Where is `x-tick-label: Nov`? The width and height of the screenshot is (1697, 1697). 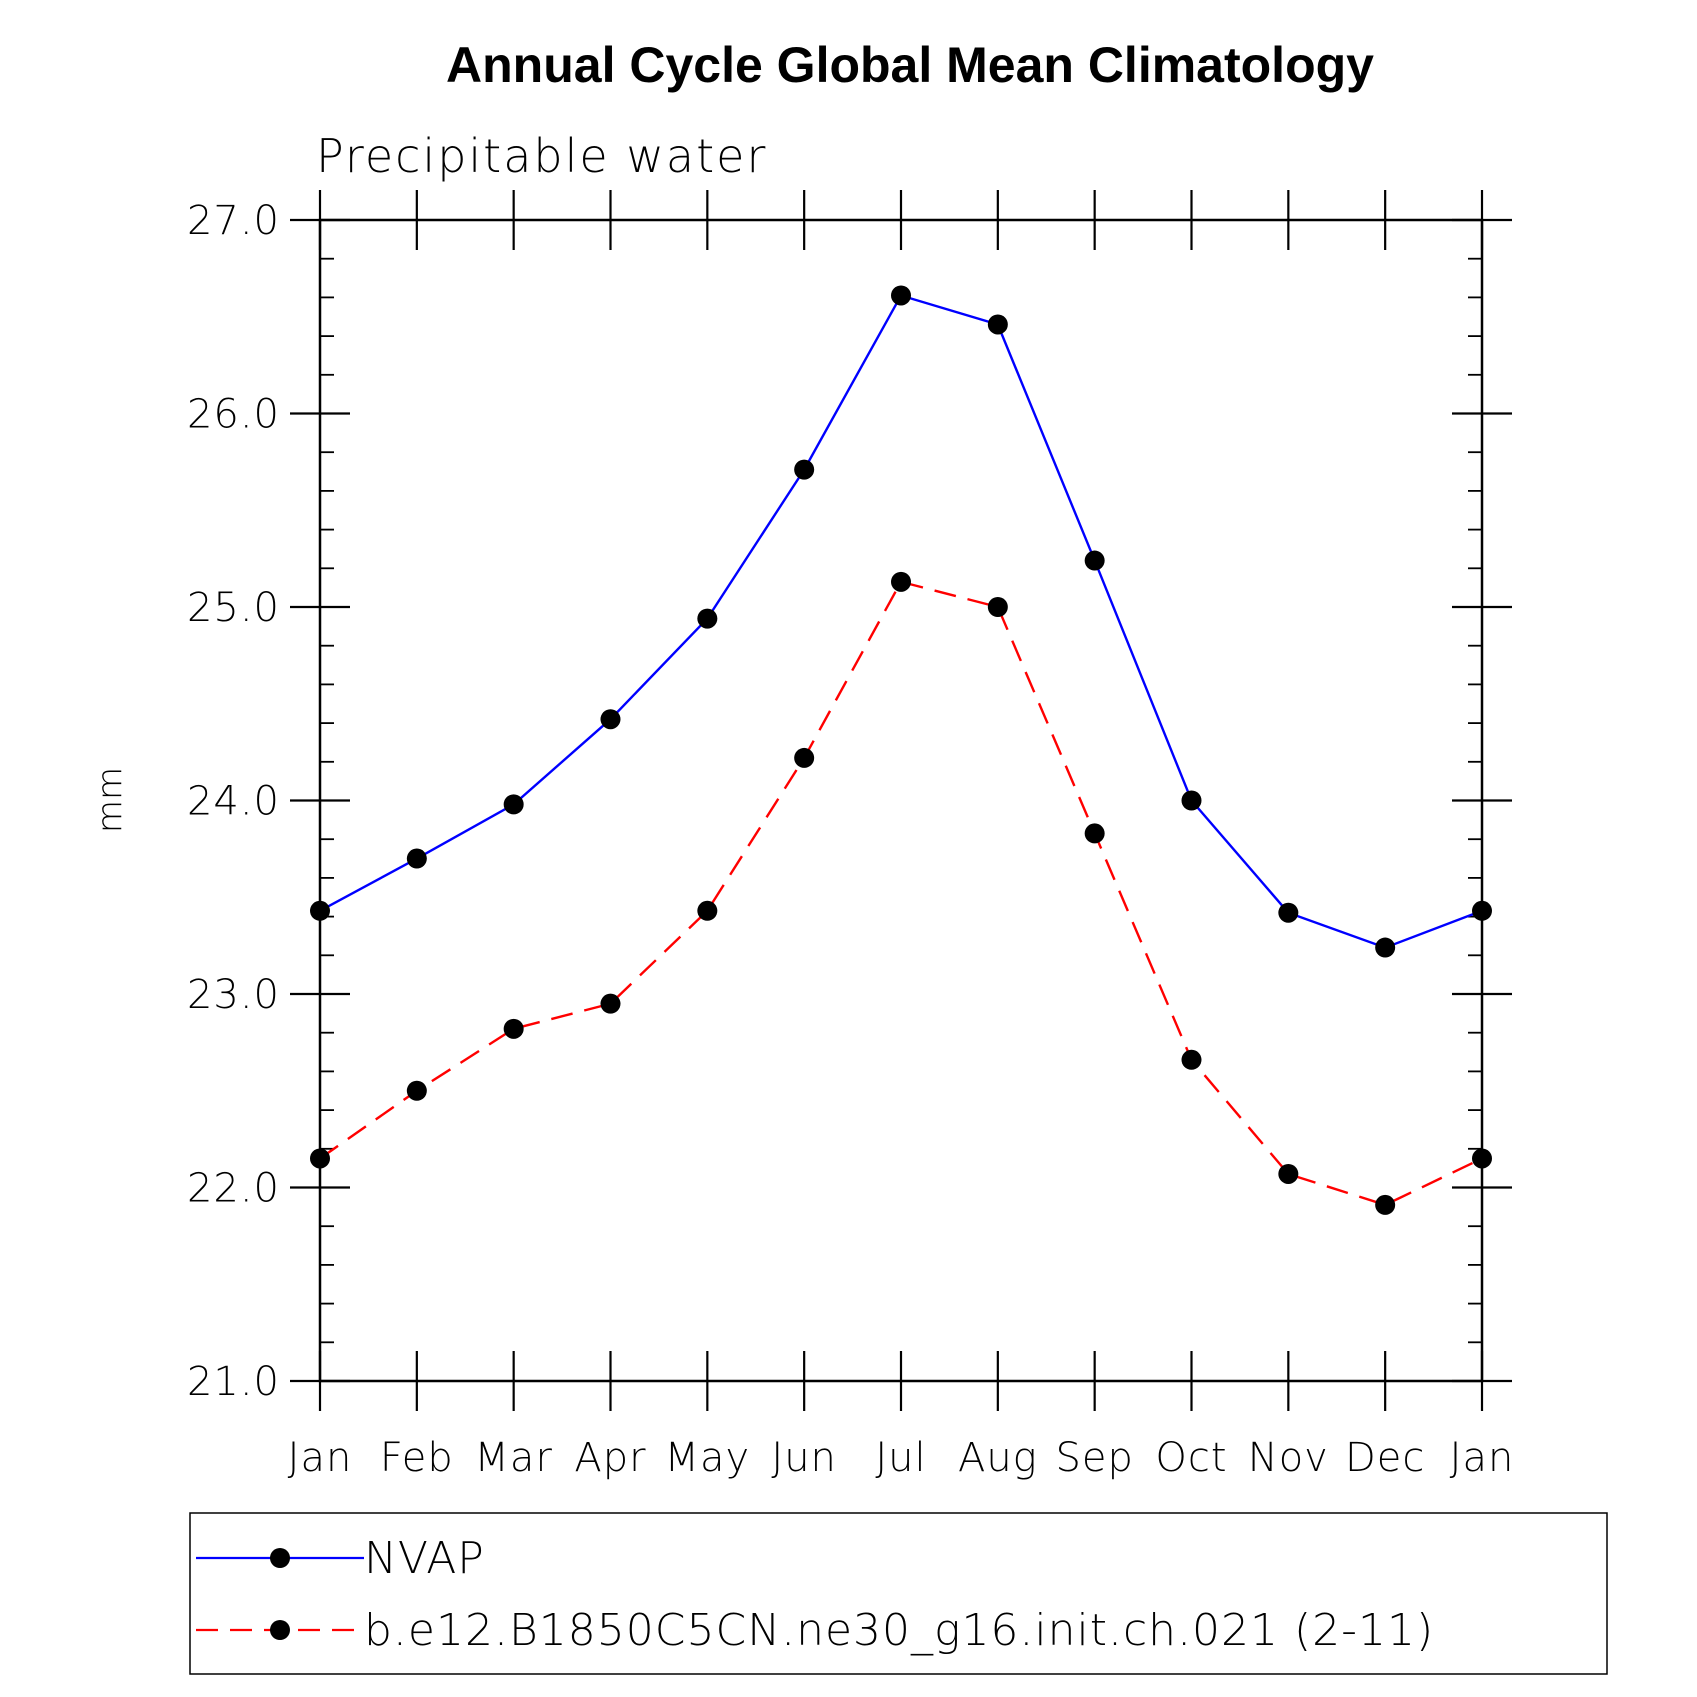 x-tick-label: Nov is located at coordinates (1288, 1458).